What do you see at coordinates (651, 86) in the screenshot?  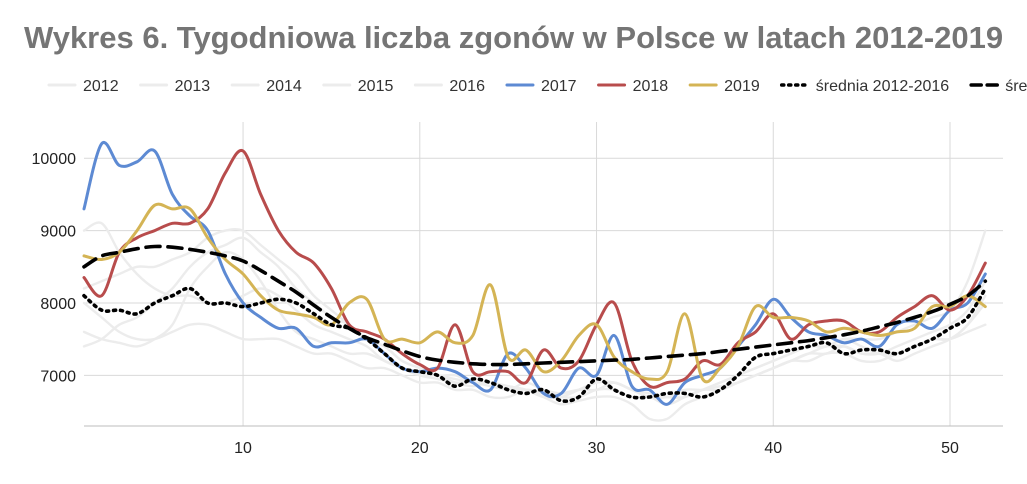 I see `legend-label: 2018` at bounding box center [651, 86].